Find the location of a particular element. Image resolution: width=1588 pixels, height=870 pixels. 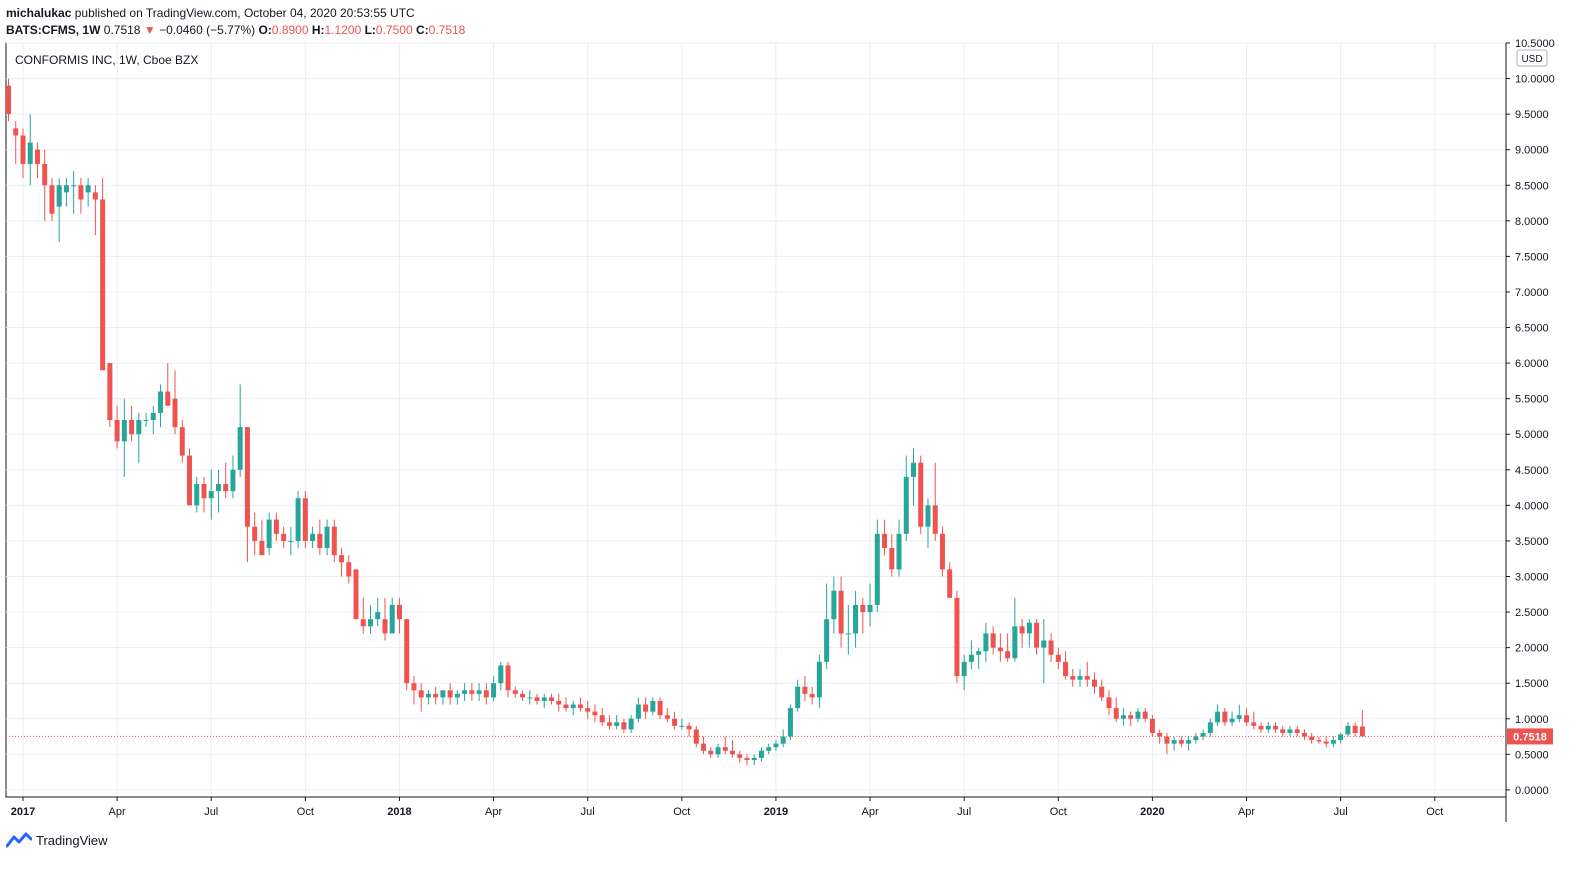

price-change: −0.0460 (−5.77%) is located at coordinates (207, 30).